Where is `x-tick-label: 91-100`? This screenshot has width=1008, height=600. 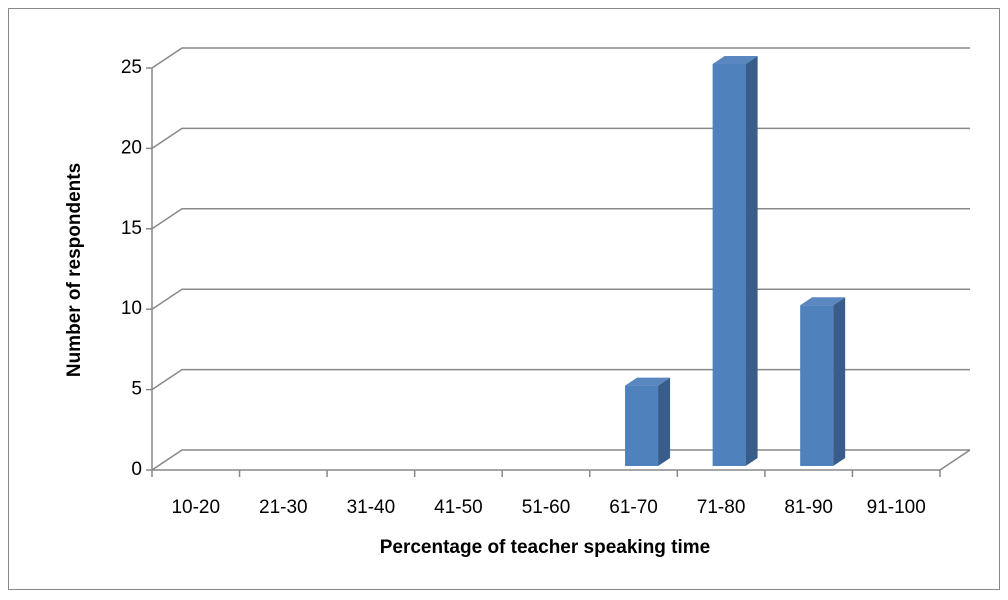
x-tick-label: 91-100 is located at coordinates (896, 507).